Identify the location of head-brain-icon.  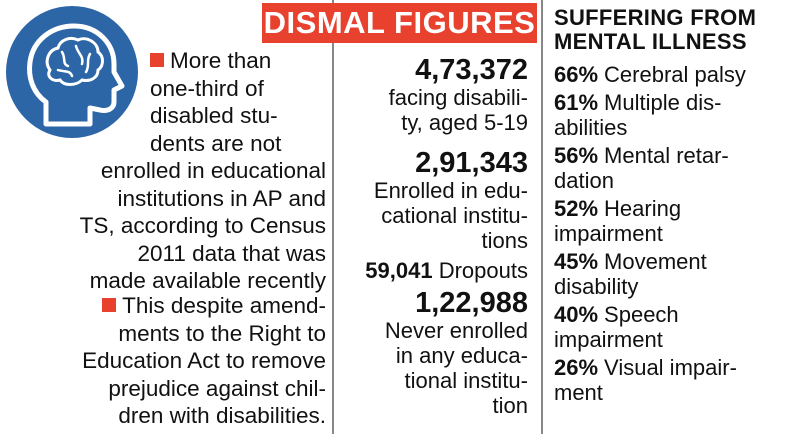
(72, 72).